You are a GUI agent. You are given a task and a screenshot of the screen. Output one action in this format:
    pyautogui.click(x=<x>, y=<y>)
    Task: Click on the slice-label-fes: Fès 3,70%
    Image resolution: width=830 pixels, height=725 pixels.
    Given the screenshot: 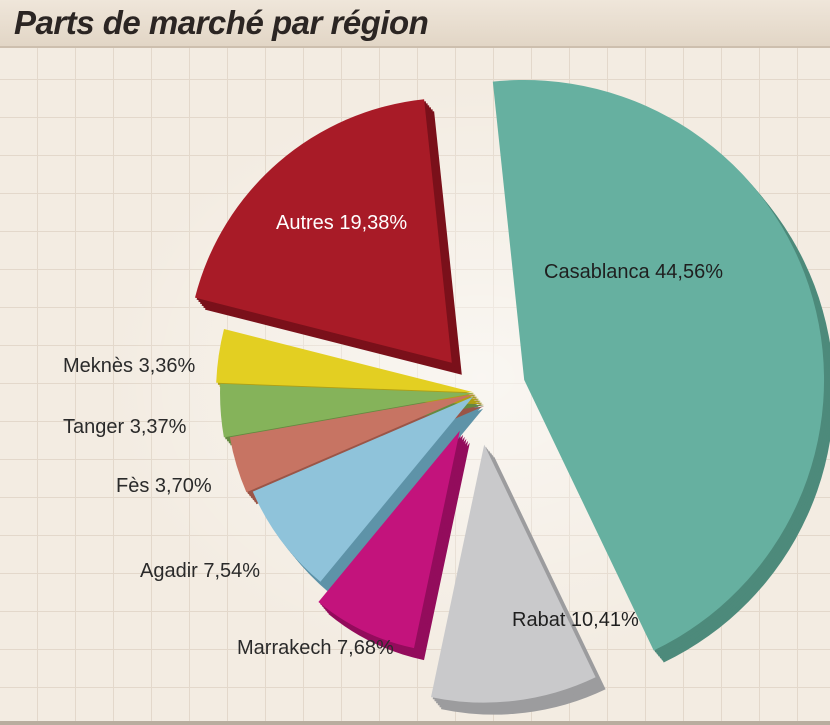 What is the action you would take?
    pyautogui.click(x=164, y=486)
    